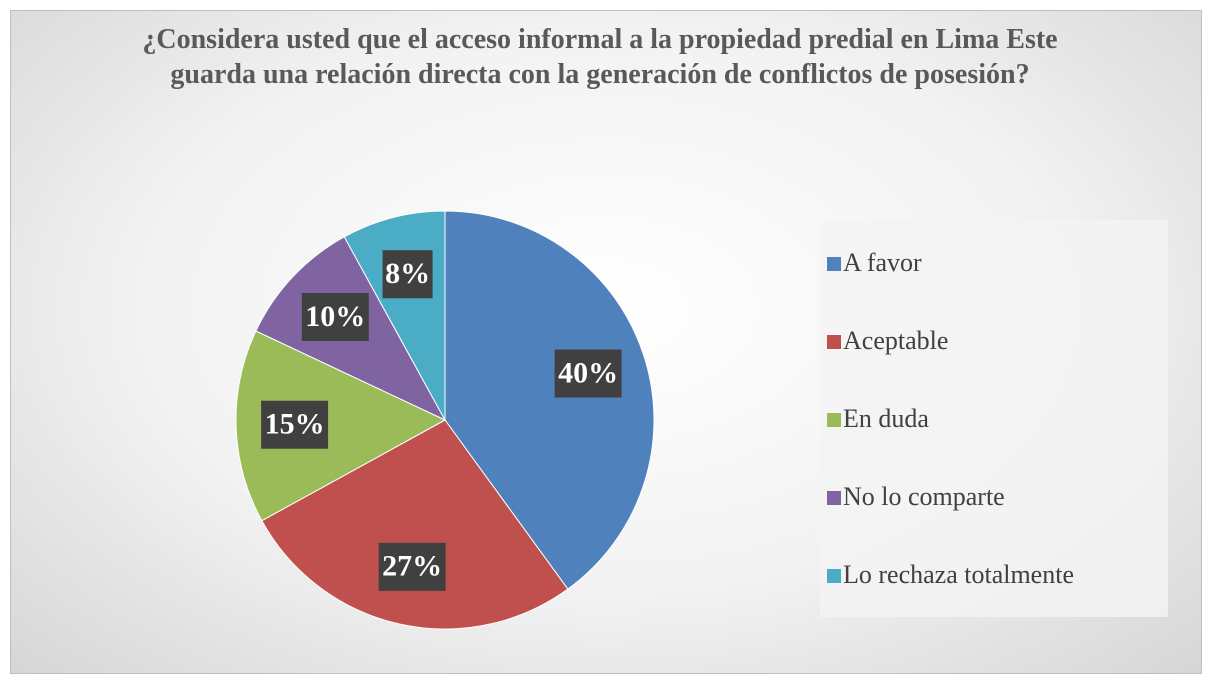  What do you see at coordinates (886, 418) in the screenshot?
I see `legend-label: En duda` at bounding box center [886, 418].